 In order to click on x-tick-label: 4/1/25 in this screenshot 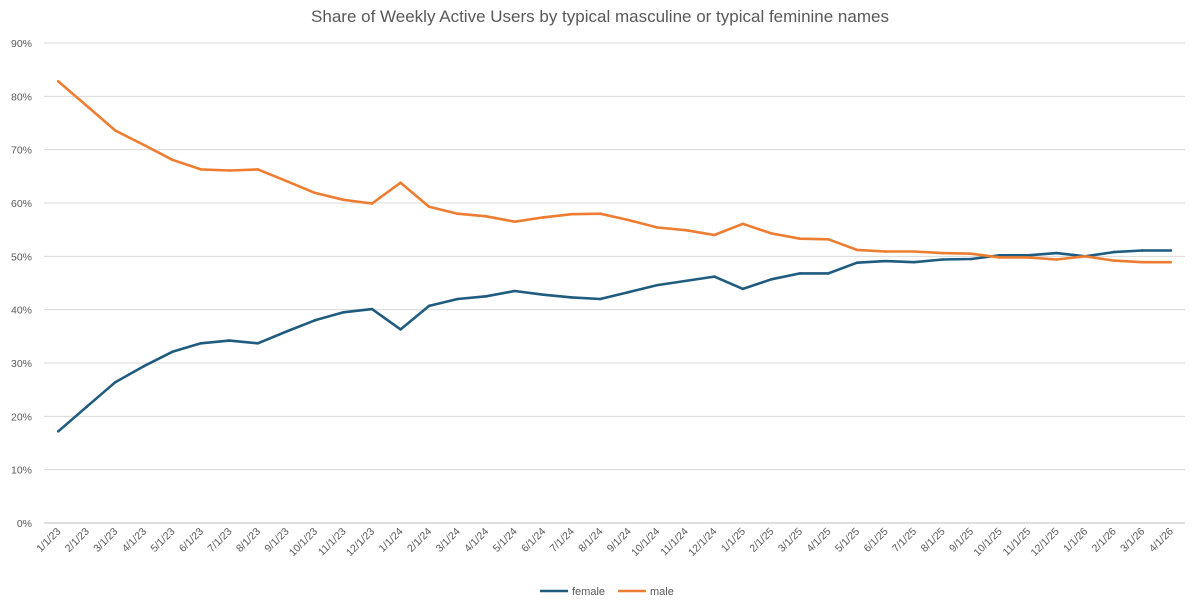, I will do `click(818, 540)`.